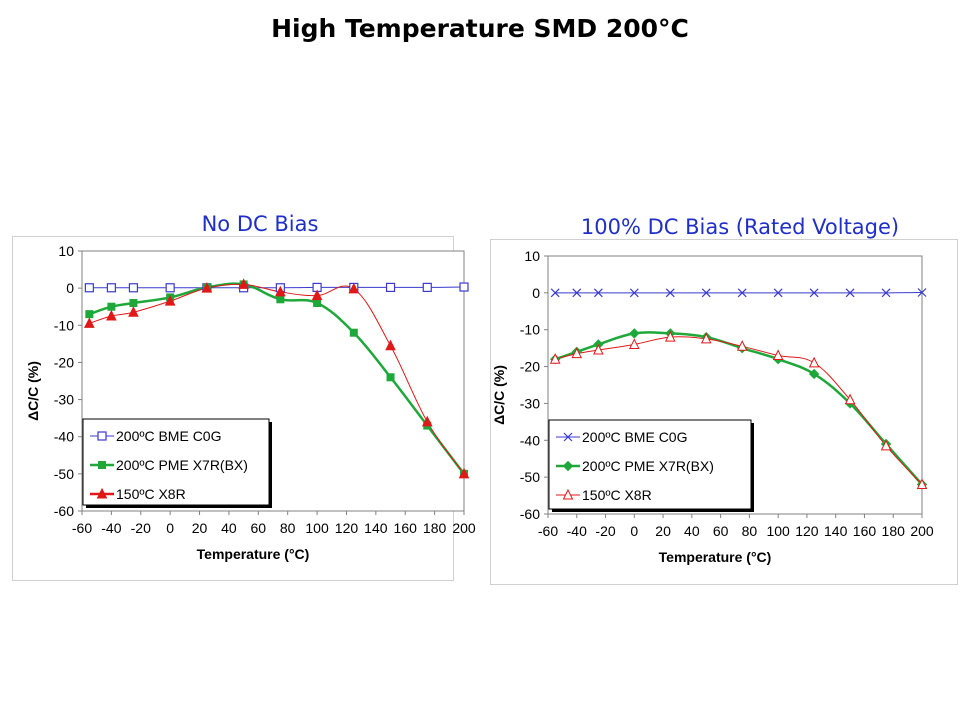  Describe the element at coordinates (740, 227) in the screenshot. I see `chart-title-dc-bias: 100% DC Bias (Rated Voltage)` at that location.